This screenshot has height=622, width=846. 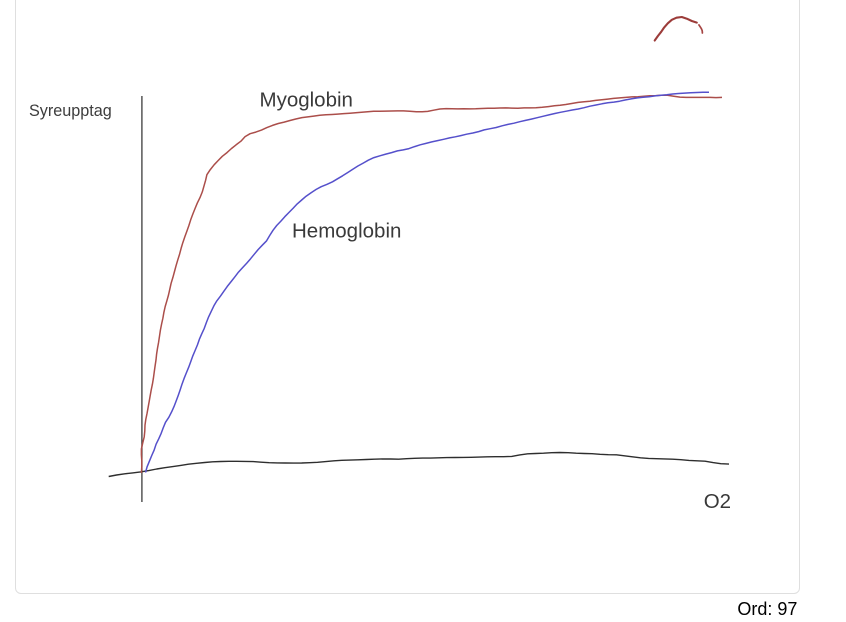 What do you see at coordinates (717, 501) in the screenshot?
I see `svg-text: O2` at bounding box center [717, 501].